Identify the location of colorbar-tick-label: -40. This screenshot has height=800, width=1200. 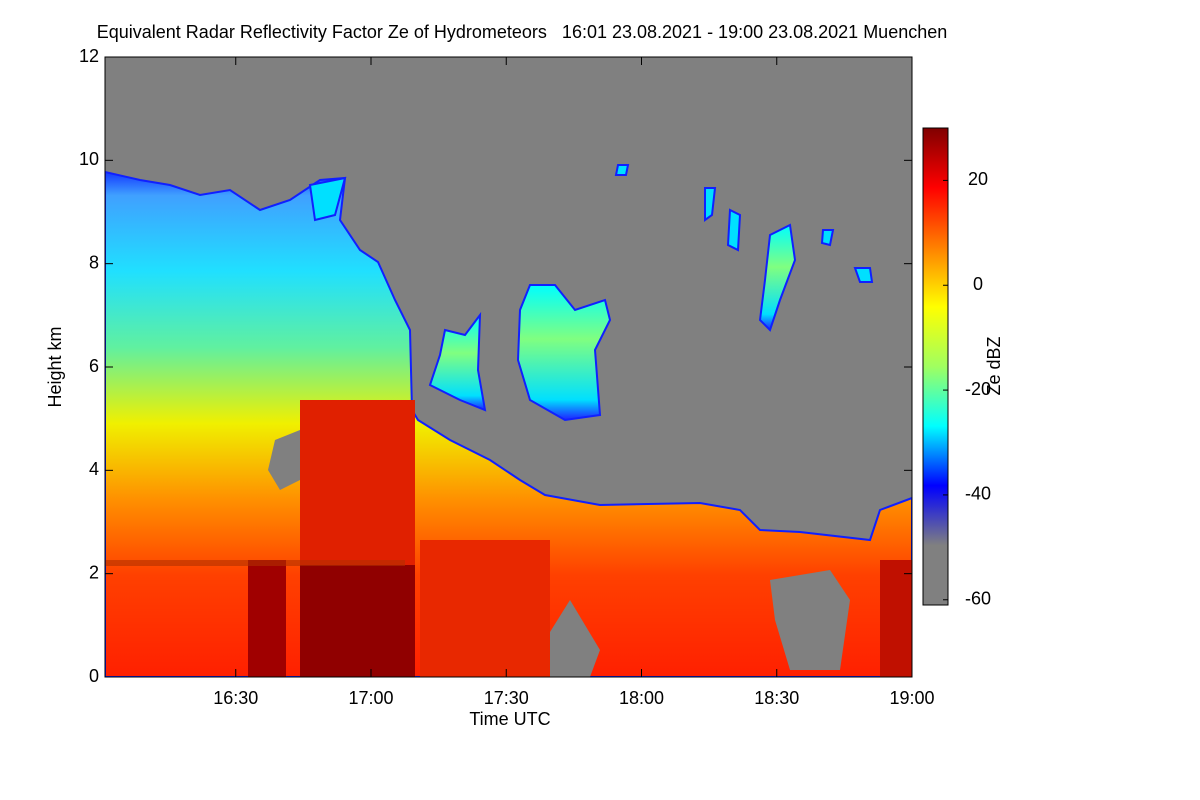
(978, 494).